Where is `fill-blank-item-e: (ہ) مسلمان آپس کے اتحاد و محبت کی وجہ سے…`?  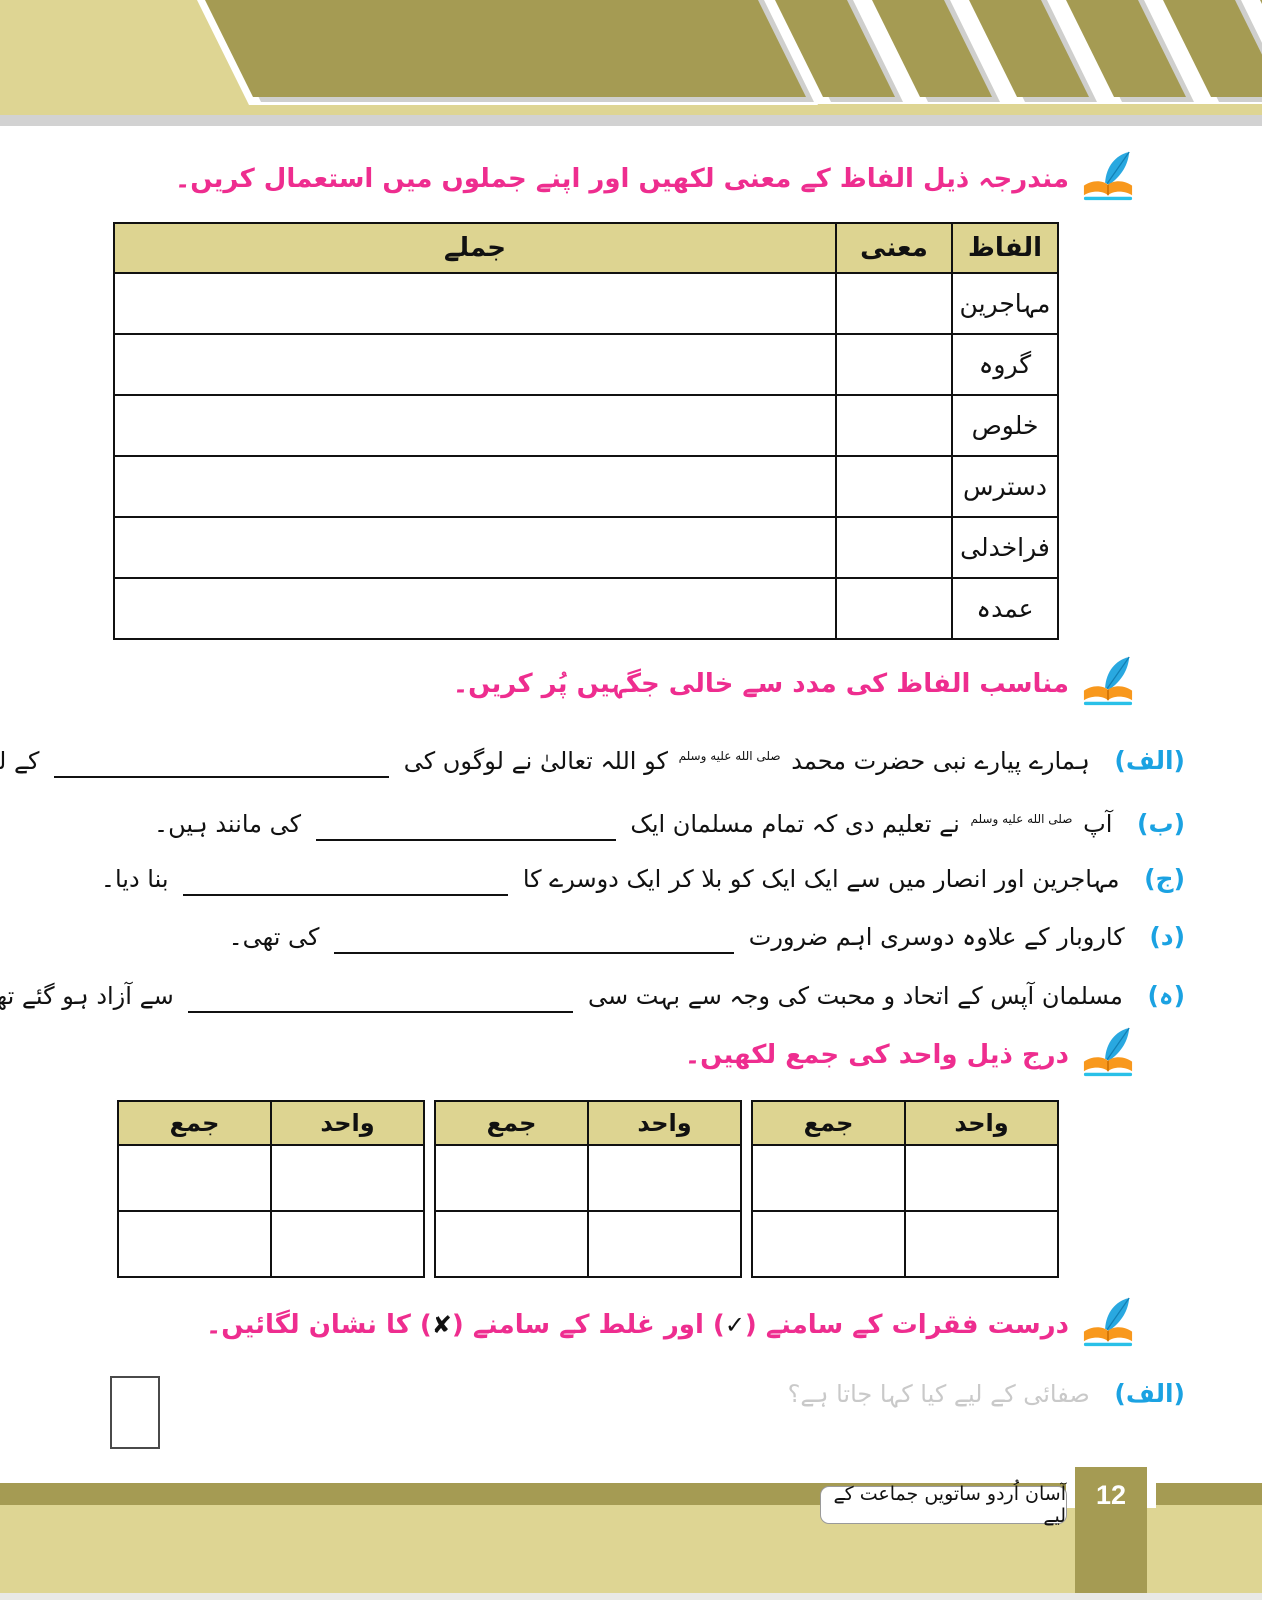 fill-blank-item-e: (ہ) مسلمان آپس کے اتحاد و محبت کی وجہ سے… is located at coordinates (593, 996).